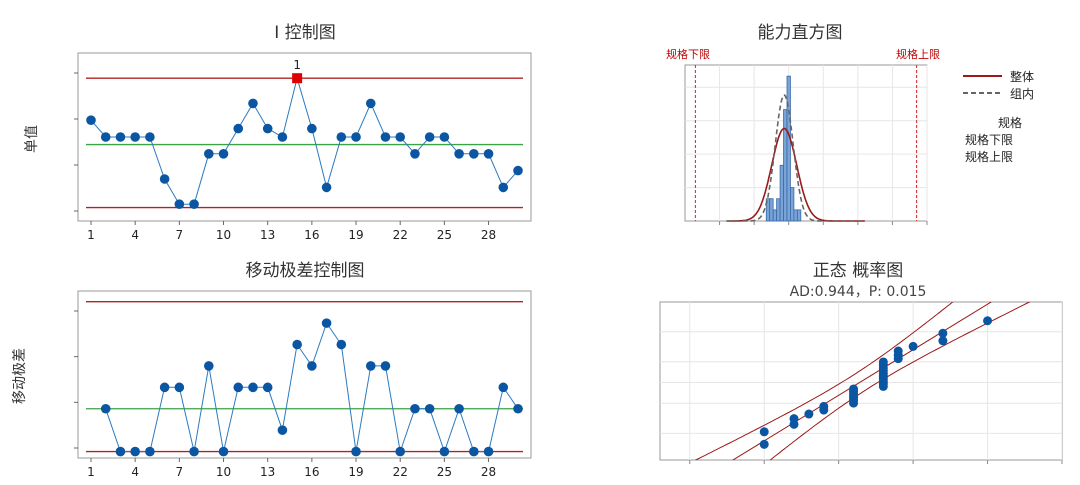 The image size is (1080, 485). Describe the element at coordinates (311, 472) in the screenshot. I see `mr-chart-xtick-label: 16` at that location.